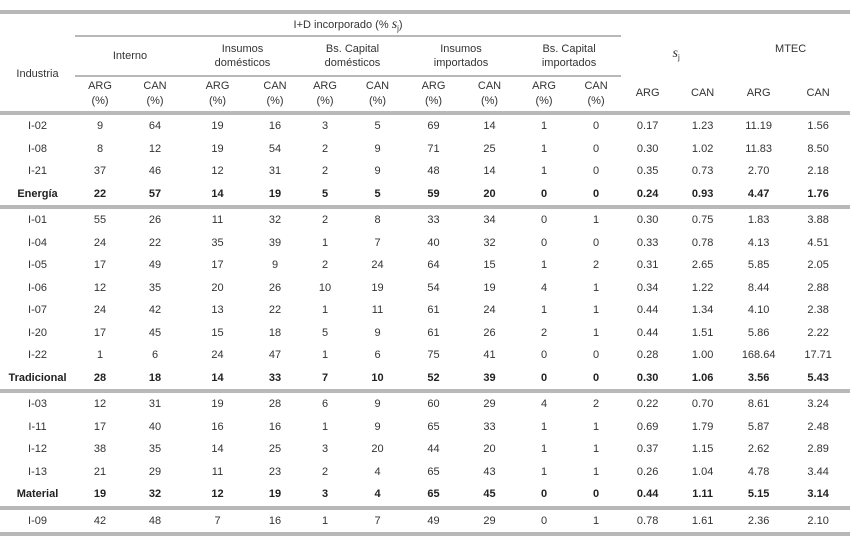 This screenshot has width=850, height=536. Describe the element at coordinates (433, 310) in the screenshot. I see `table-cell: 61` at that location.